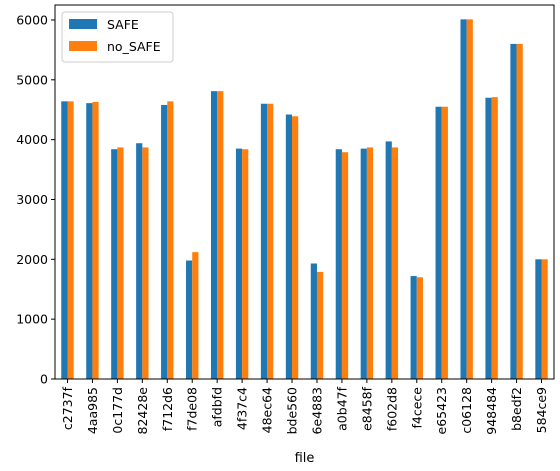 Image resolution: width=560 pixels, height=471 pixels. I want to click on y-tick-label: 0, so click(44, 379).